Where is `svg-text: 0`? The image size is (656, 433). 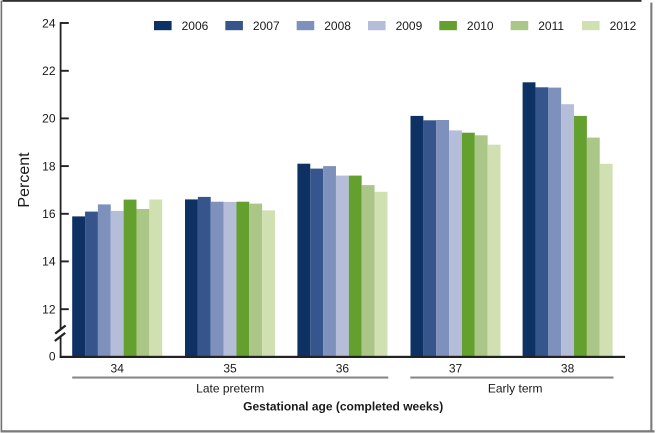
svg-text: 0 is located at coordinates (52, 356).